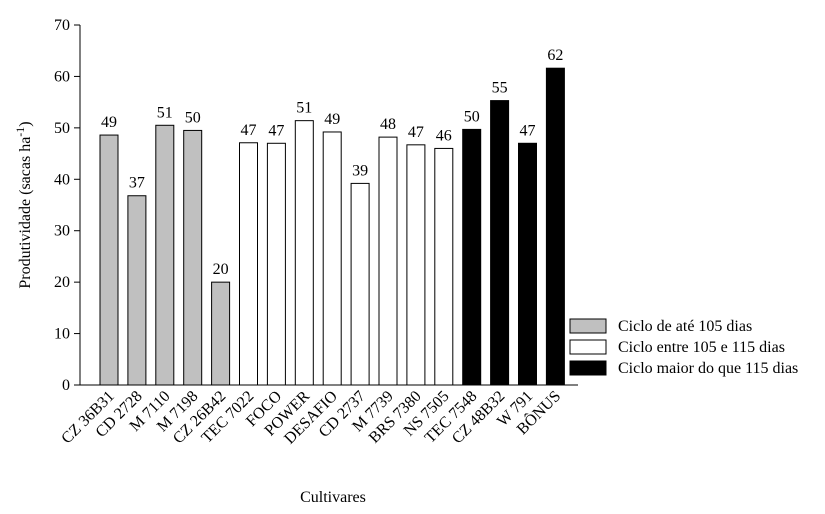 Image resolution: width=825 pixels, height=514 pixels. Describe the element at coordinates (62, 179) in the screenshot. I see `y-tick-label: 40` at that location.